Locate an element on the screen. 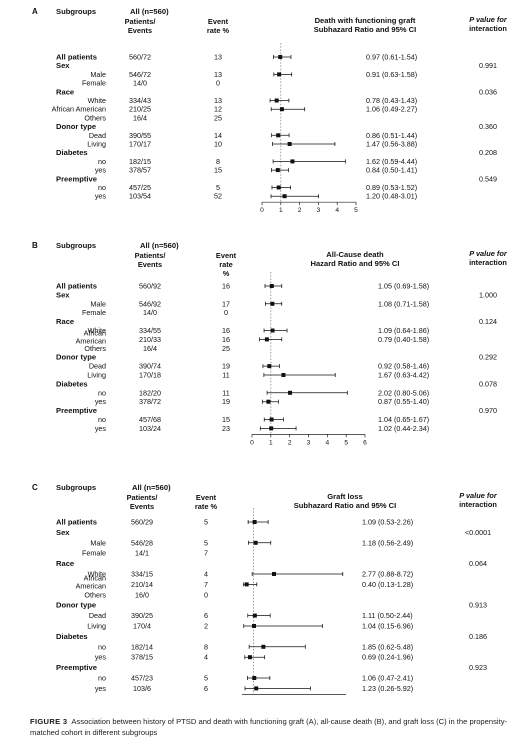  ci-text: 0.91 (0.63-1.58) is located at coordinates (391, 74).